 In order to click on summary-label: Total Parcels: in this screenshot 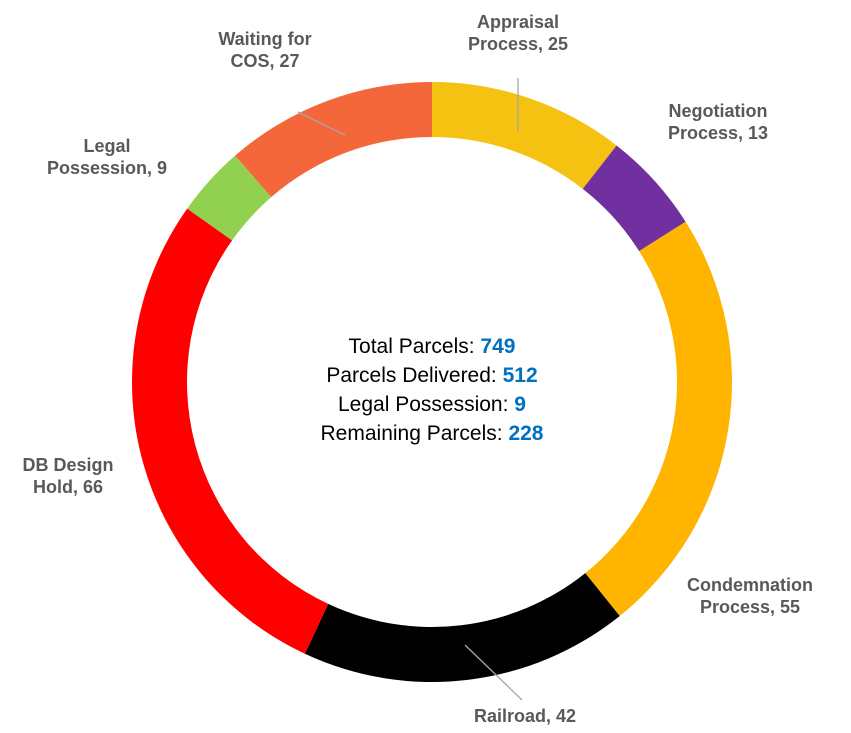, I will do `click(411, 346)`.